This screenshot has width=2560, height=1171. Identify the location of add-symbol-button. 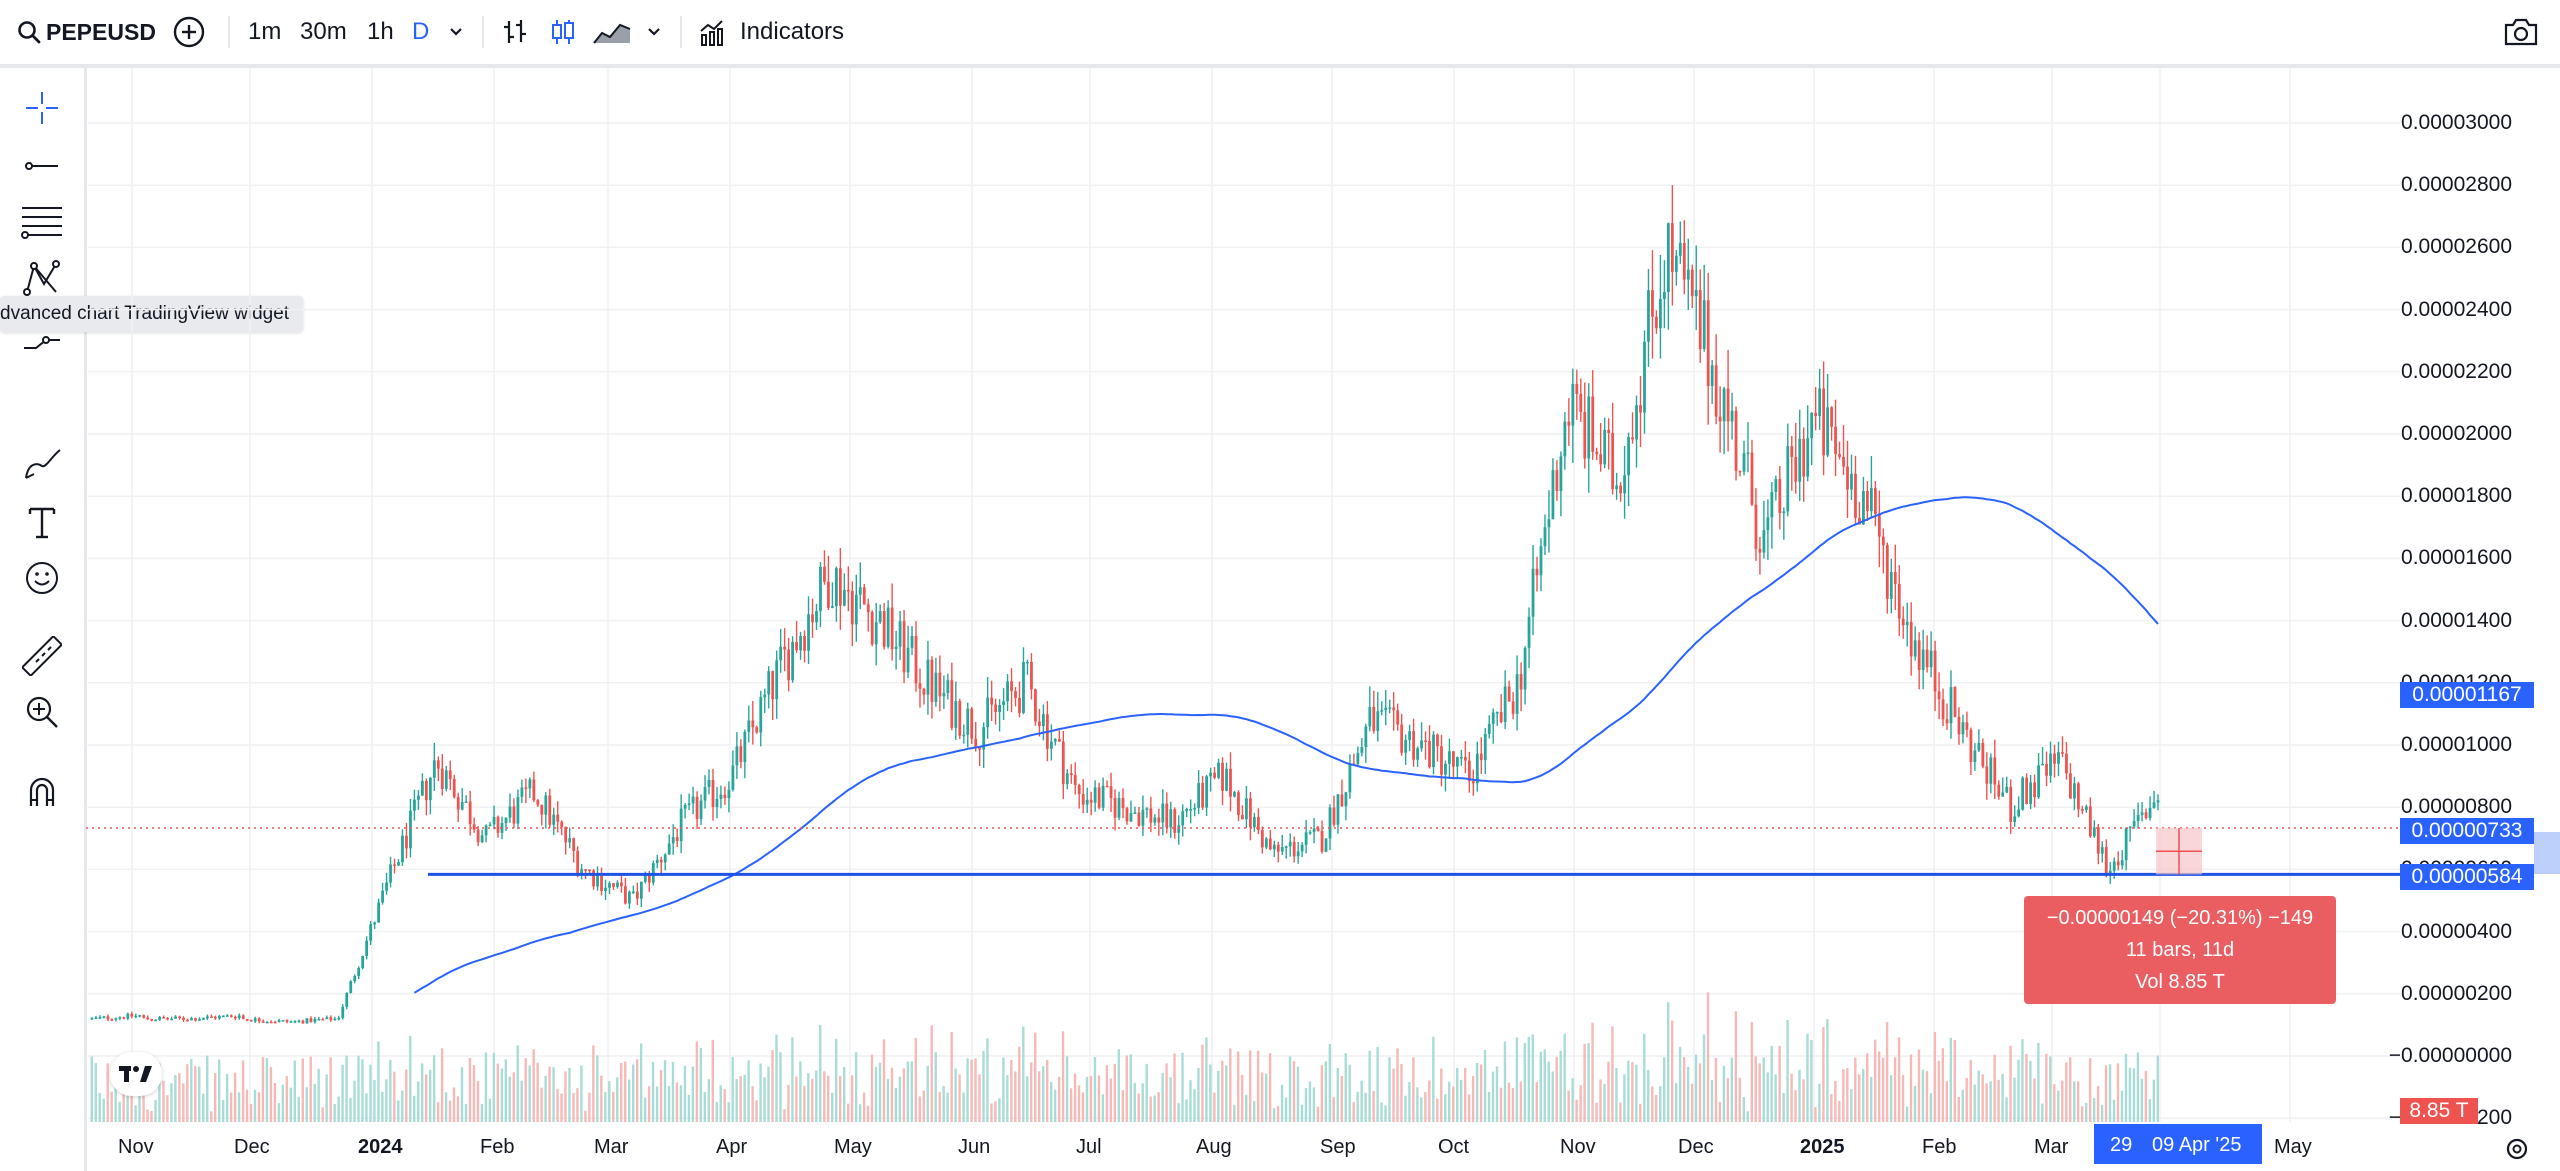
(189, 32).